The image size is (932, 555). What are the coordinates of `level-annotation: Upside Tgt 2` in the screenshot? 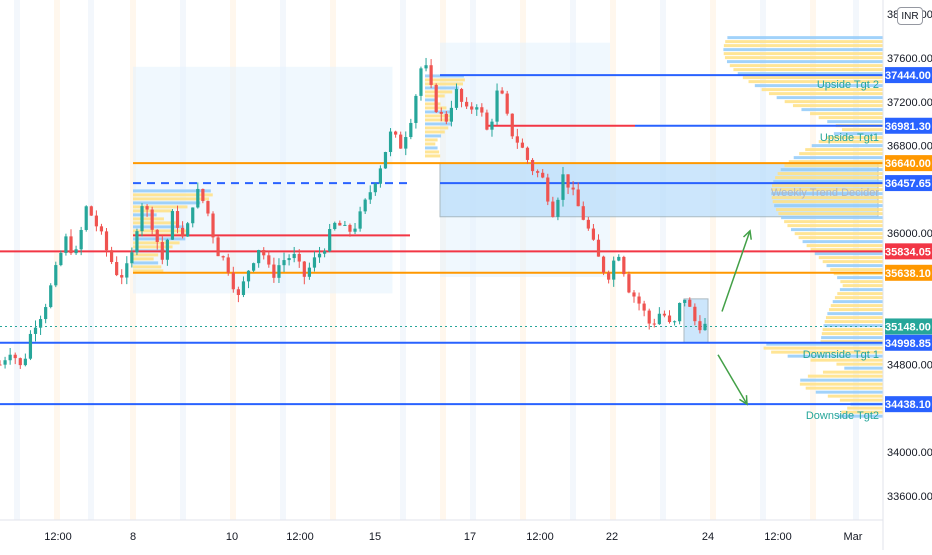 It's located at (848, 85).